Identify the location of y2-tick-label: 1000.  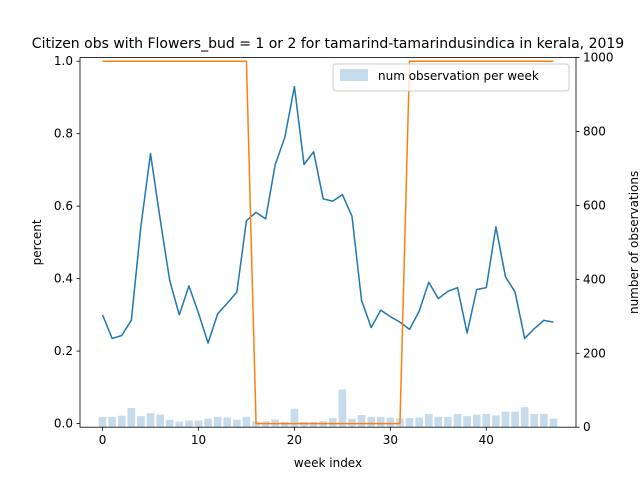
(598, 58).